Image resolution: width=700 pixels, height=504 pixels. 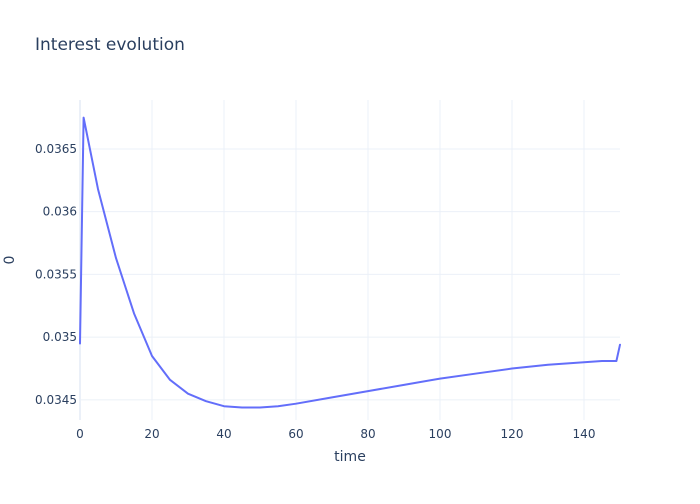 What do you see at coordinates (110, 45) in the screenshot?
I see `chart-title: Interest evolution` at bounding box center [110, 45].